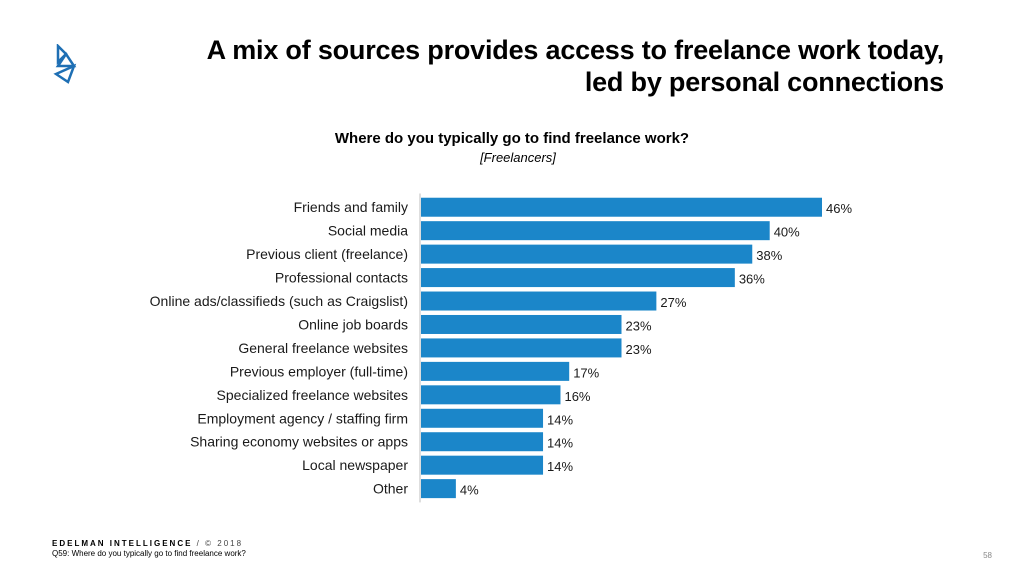 This screenshot has width=1024, height=576. I want to click on footer-brand: EDELMAN INTELLIGENCE / © 2018, so click(147, 543).